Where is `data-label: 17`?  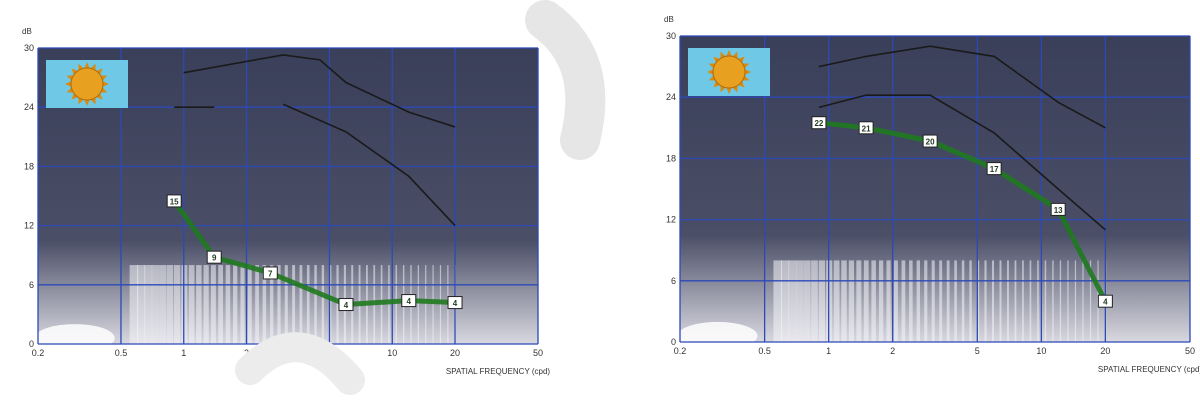
data-label: 17 is located at coordinates (994, 169).